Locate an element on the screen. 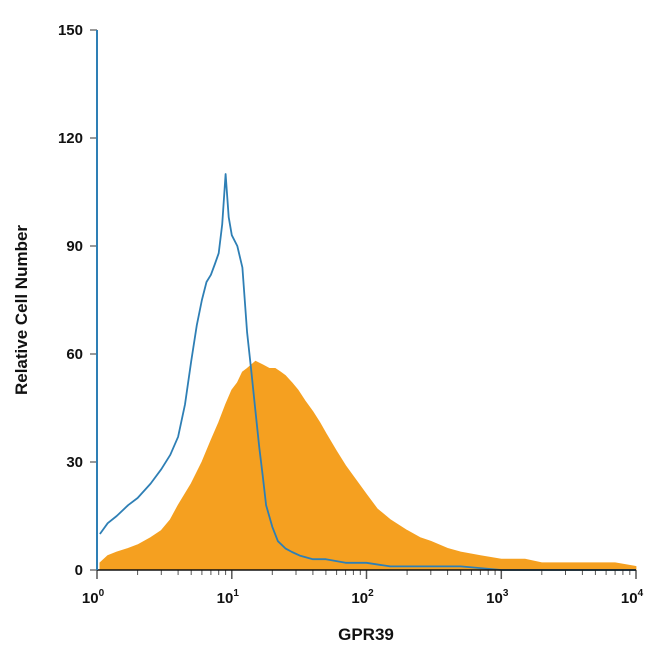 The height and width of the screenshot is (650, 650). x-tick-label: 10¹ is located at coordinates (228, 597).